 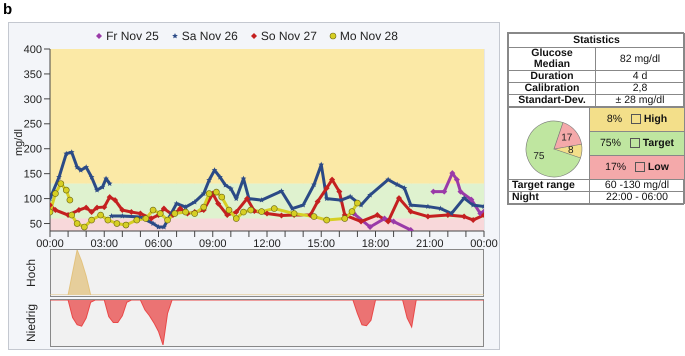 I want to click on data-label: 75, so click(x=539, y=156).